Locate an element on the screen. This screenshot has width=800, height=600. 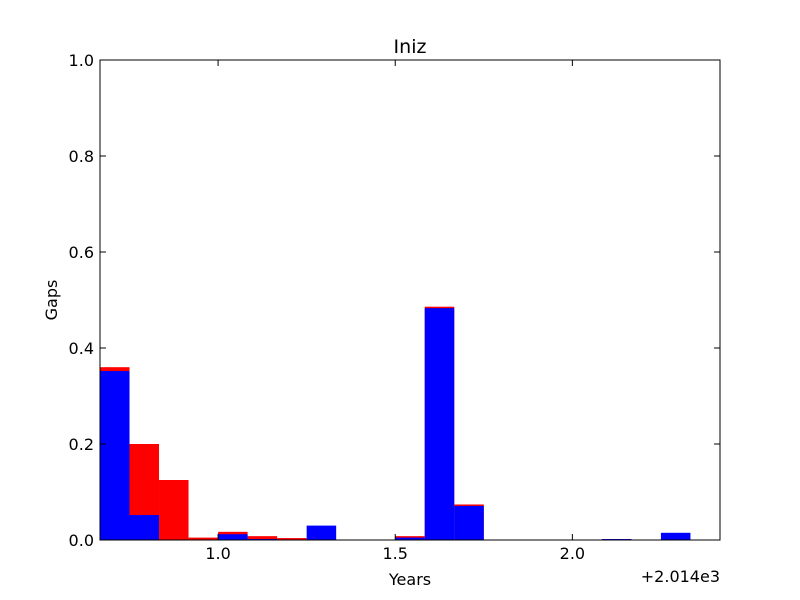
x-tick-label: 1.5 is located at coordinates (394, 553).